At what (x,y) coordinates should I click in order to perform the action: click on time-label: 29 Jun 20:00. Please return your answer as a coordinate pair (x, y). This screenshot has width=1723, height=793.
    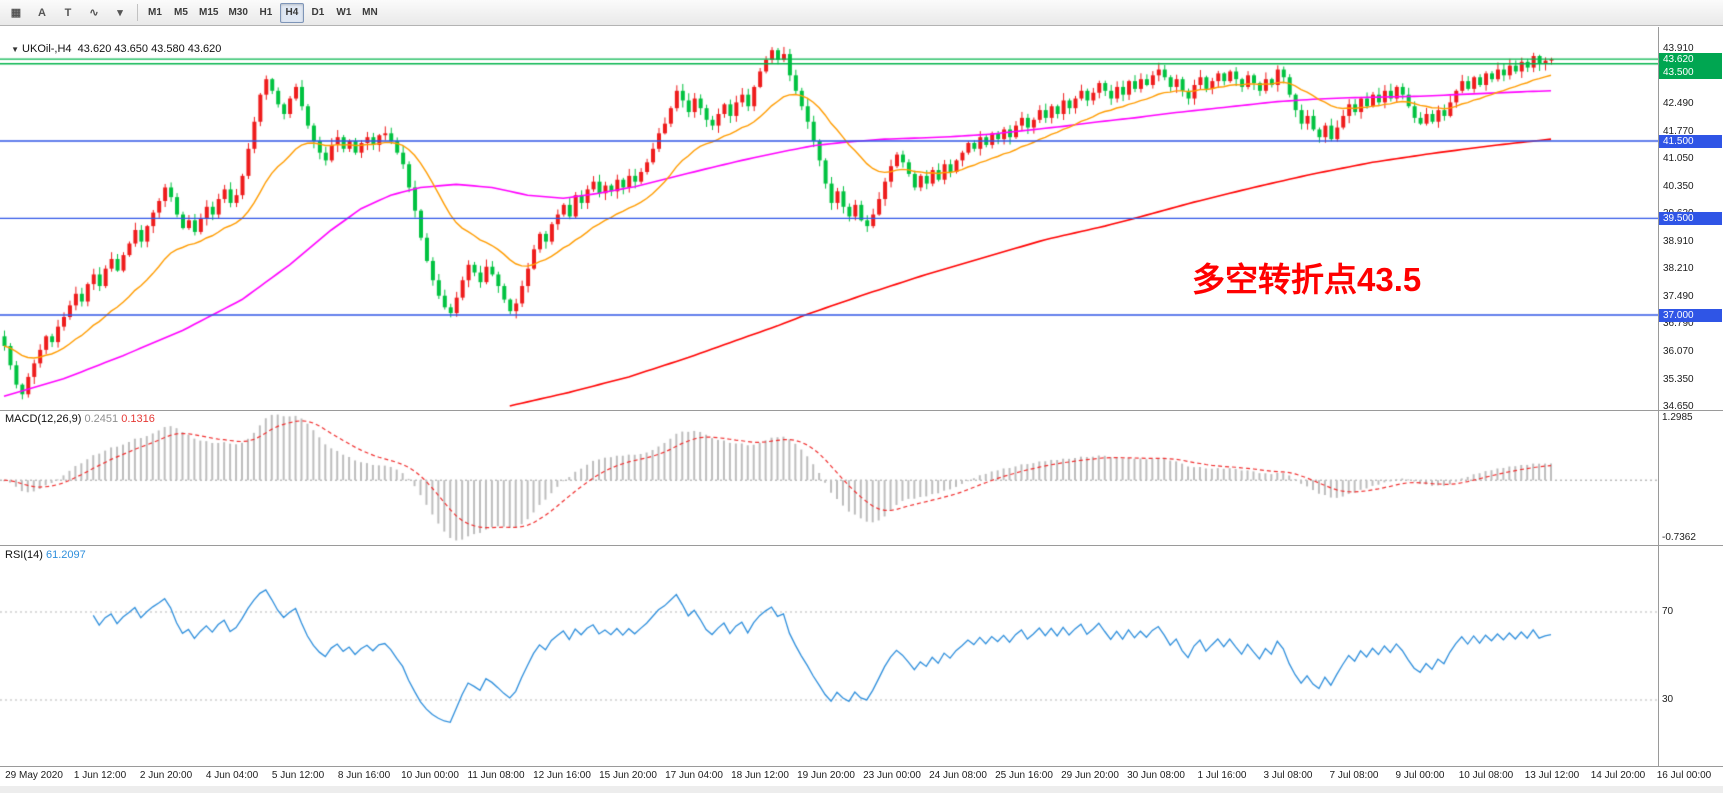
    Looking at the image, I should click on (1090, 775).